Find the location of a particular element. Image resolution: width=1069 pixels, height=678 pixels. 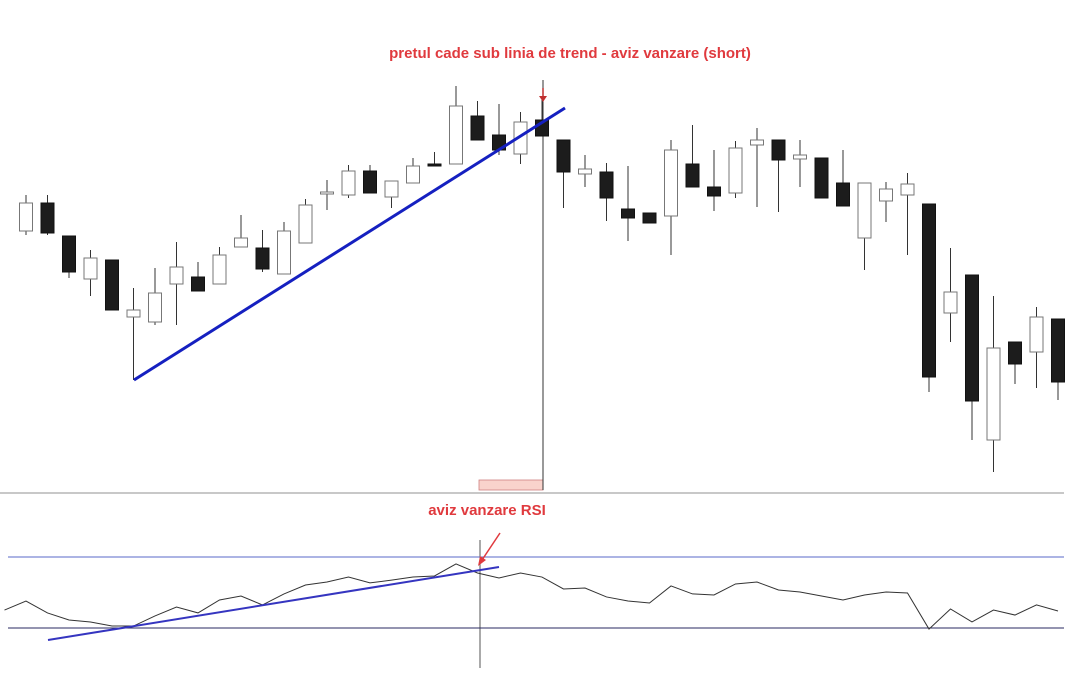

rsi-panel is located at coordinates (534, 593).